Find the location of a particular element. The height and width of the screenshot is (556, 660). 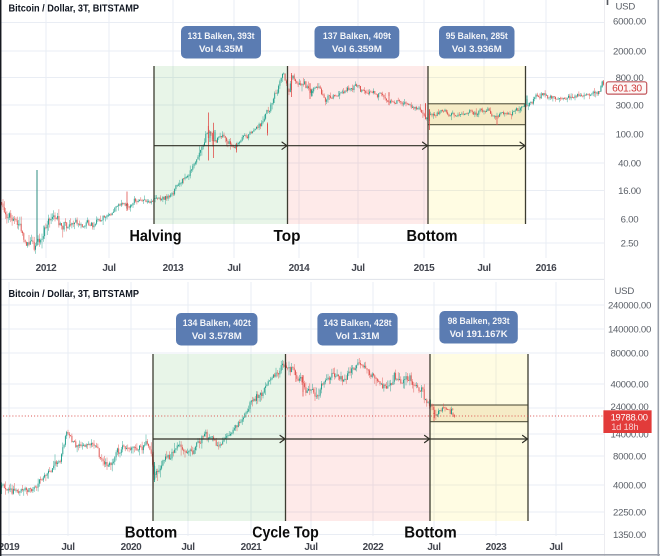

svg-text: 2021 is located at coordinates (251, 547).